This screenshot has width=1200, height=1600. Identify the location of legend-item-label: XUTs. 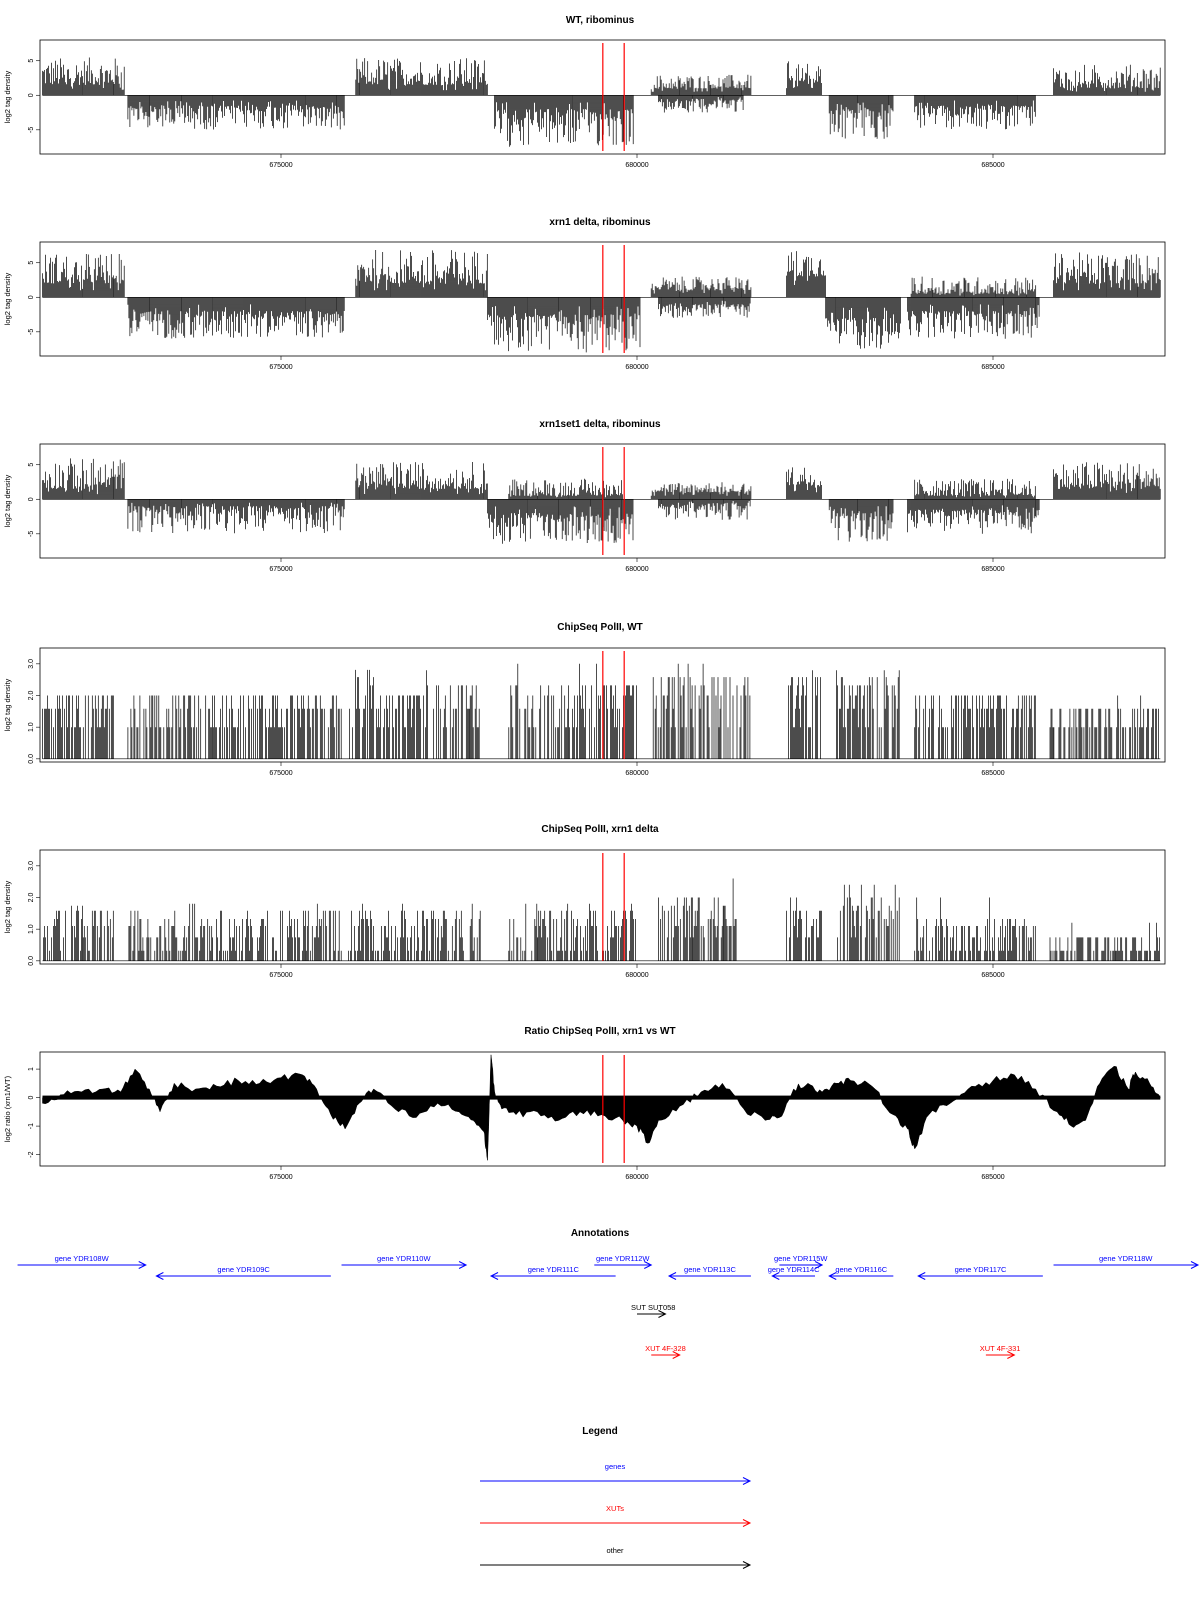
(615, 1508).